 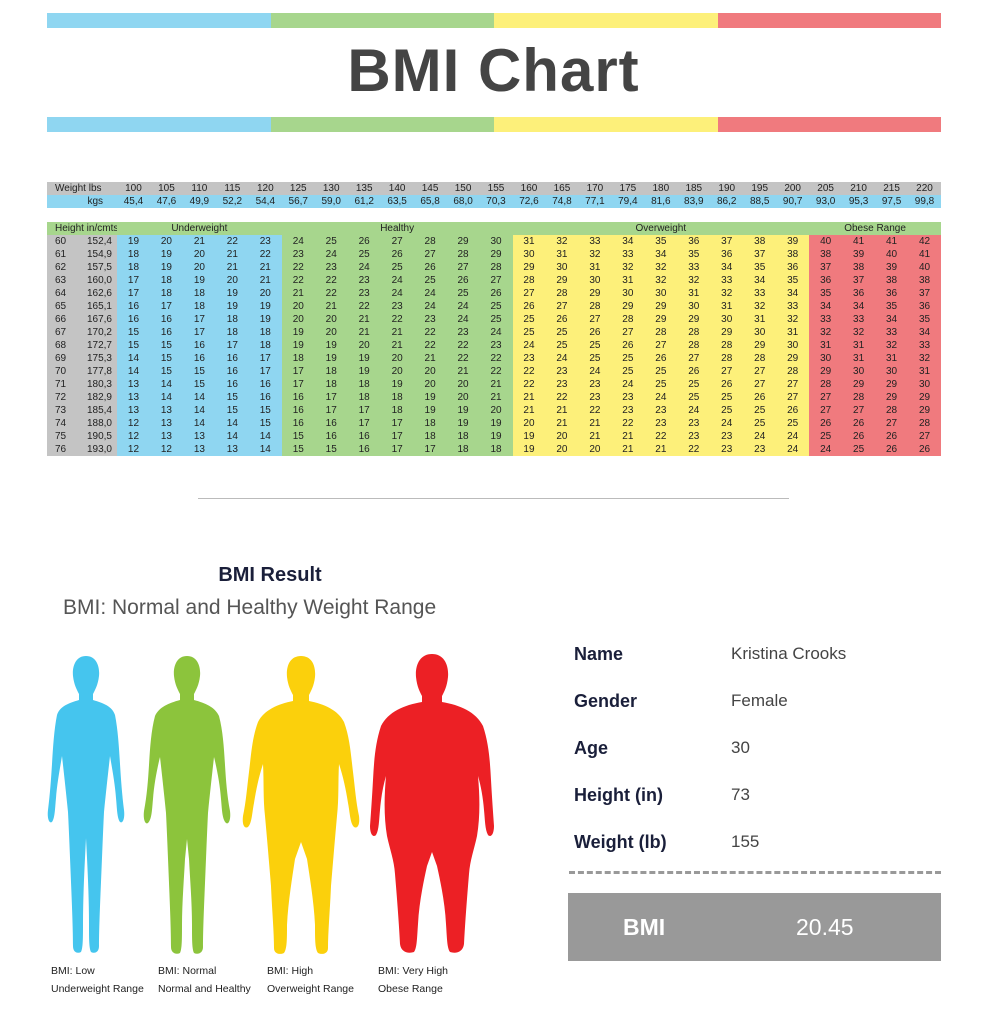 What do you see at coordinates (924, 241) in the screenshot?
I see `bmi-cell: 42` at bounding box center [924, 241].